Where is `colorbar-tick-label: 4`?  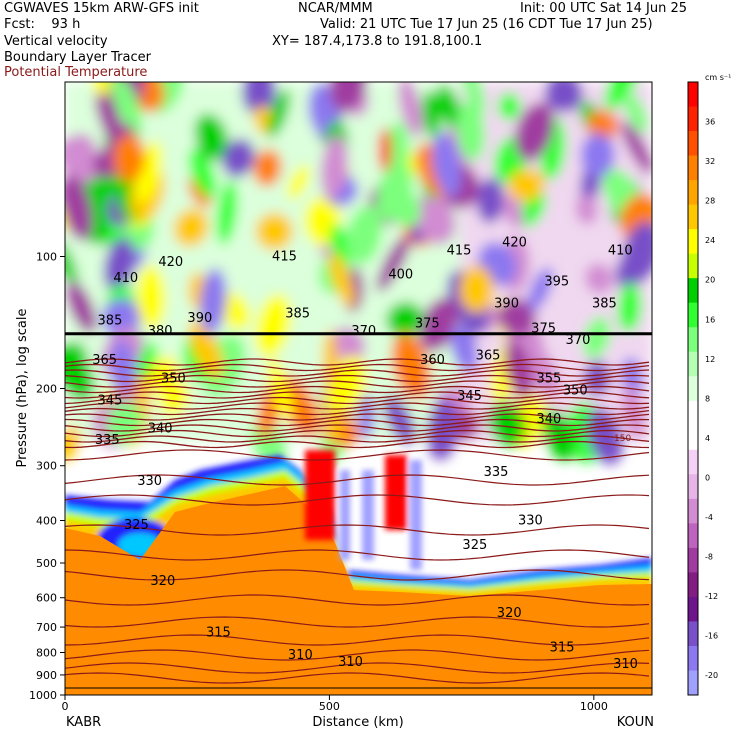 colorbar-tick-label: 4 is located at coordinates (707, 438).